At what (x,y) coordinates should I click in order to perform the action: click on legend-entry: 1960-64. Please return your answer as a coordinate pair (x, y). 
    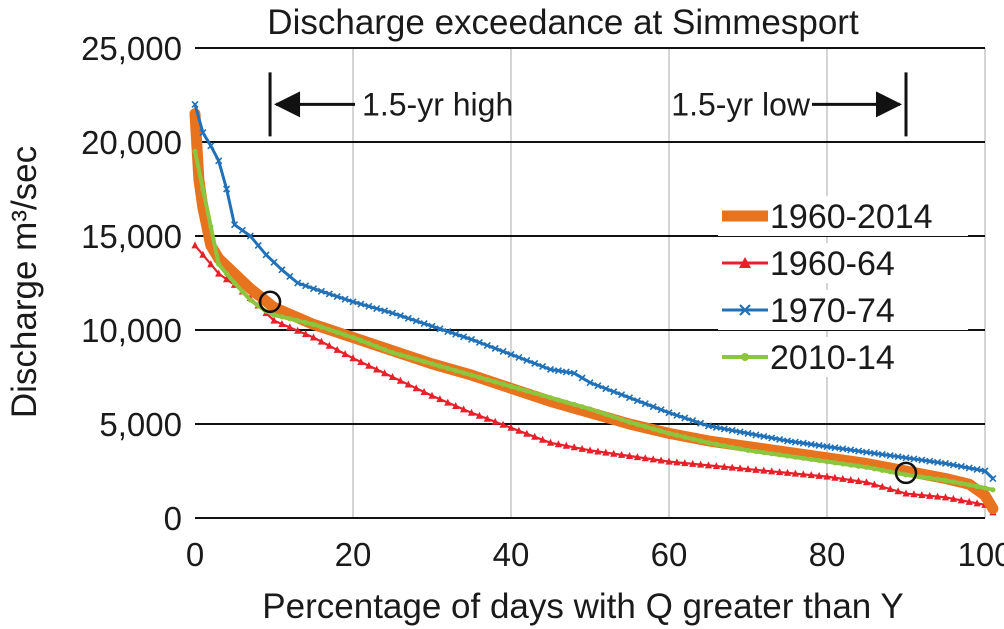
    Looking at the image, I should click on (843, 263).